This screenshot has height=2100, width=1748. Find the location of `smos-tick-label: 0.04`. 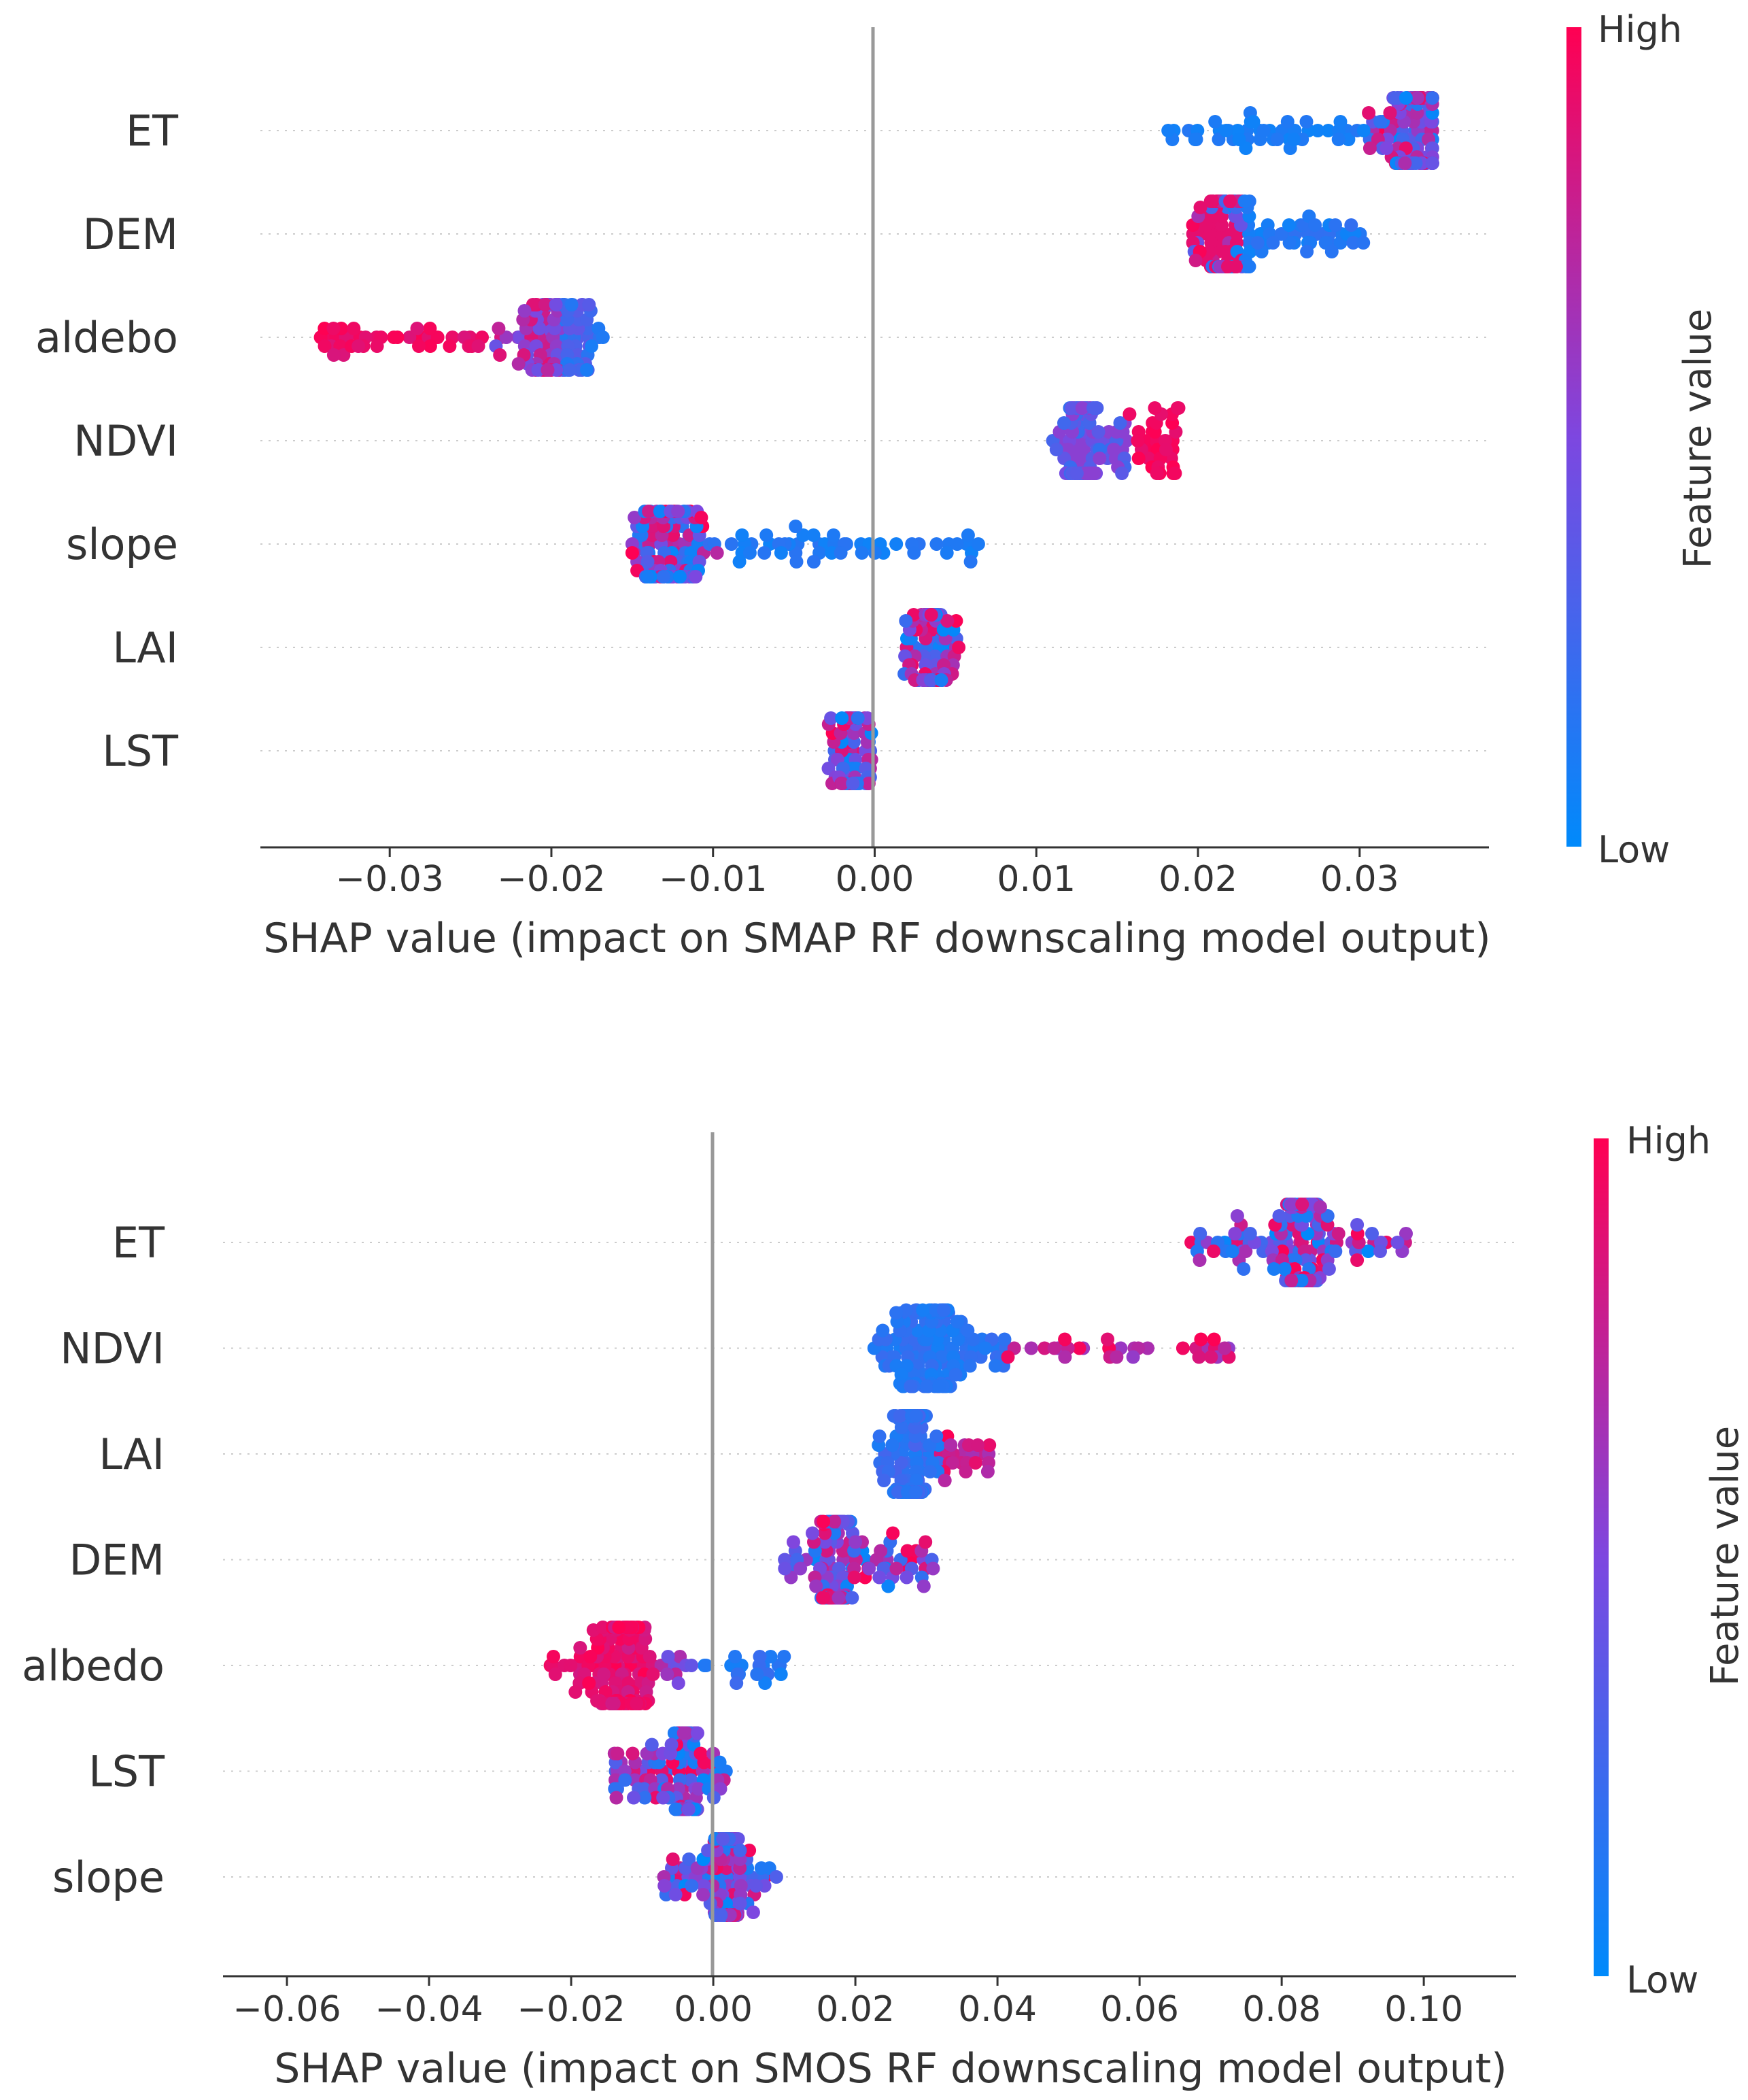

smos-tick-label: 0.04 is located at coordinates (997, 2009).